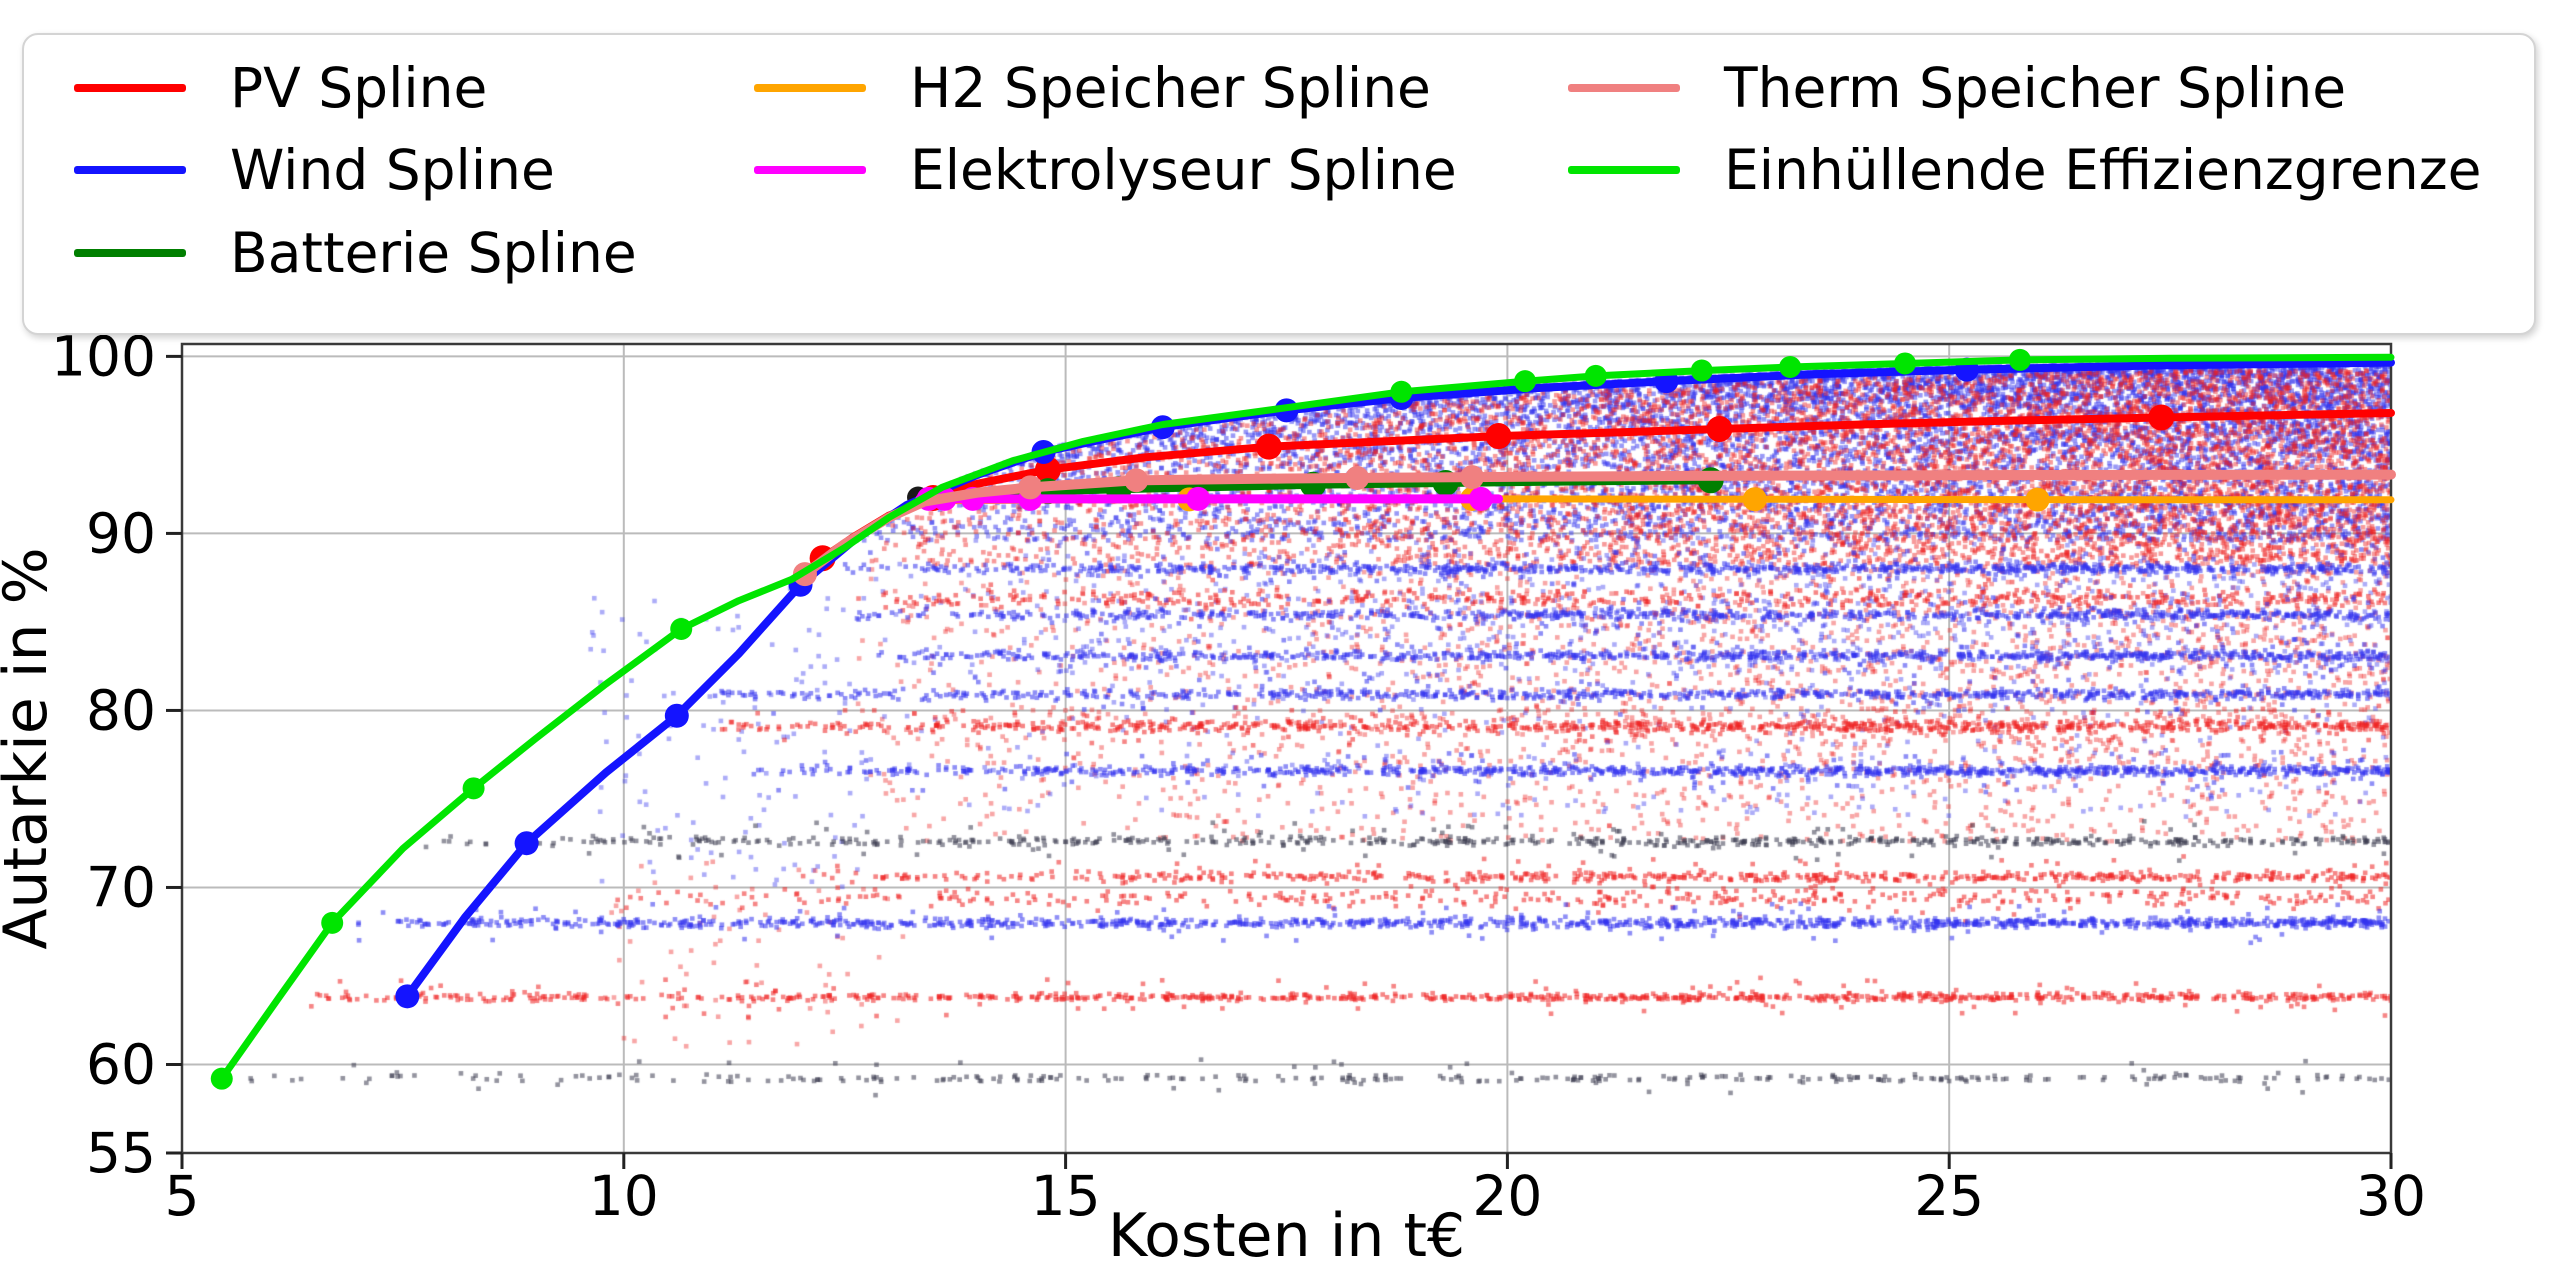 The height and width of the screenshot is (1274, 2558). What do you see at coordinates (2103, 170) in the screenshot?
I see `legend-label: Einhüllende Effizienzgrenze` at bounding box center [2103, 170].